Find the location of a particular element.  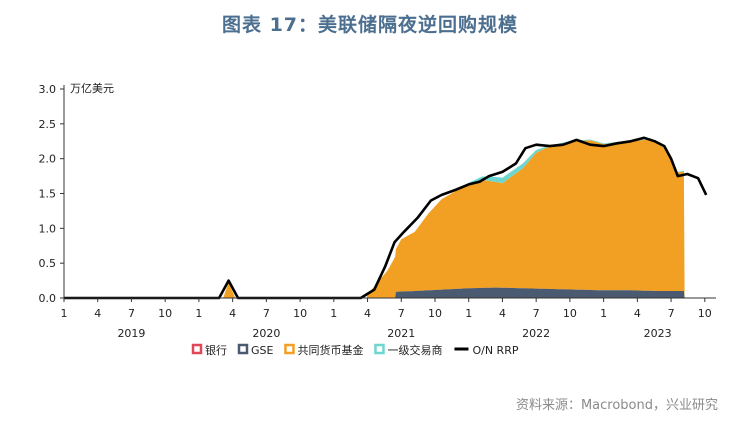

y-unit-label: 万亿美元 is located at coordinates (92, 88).